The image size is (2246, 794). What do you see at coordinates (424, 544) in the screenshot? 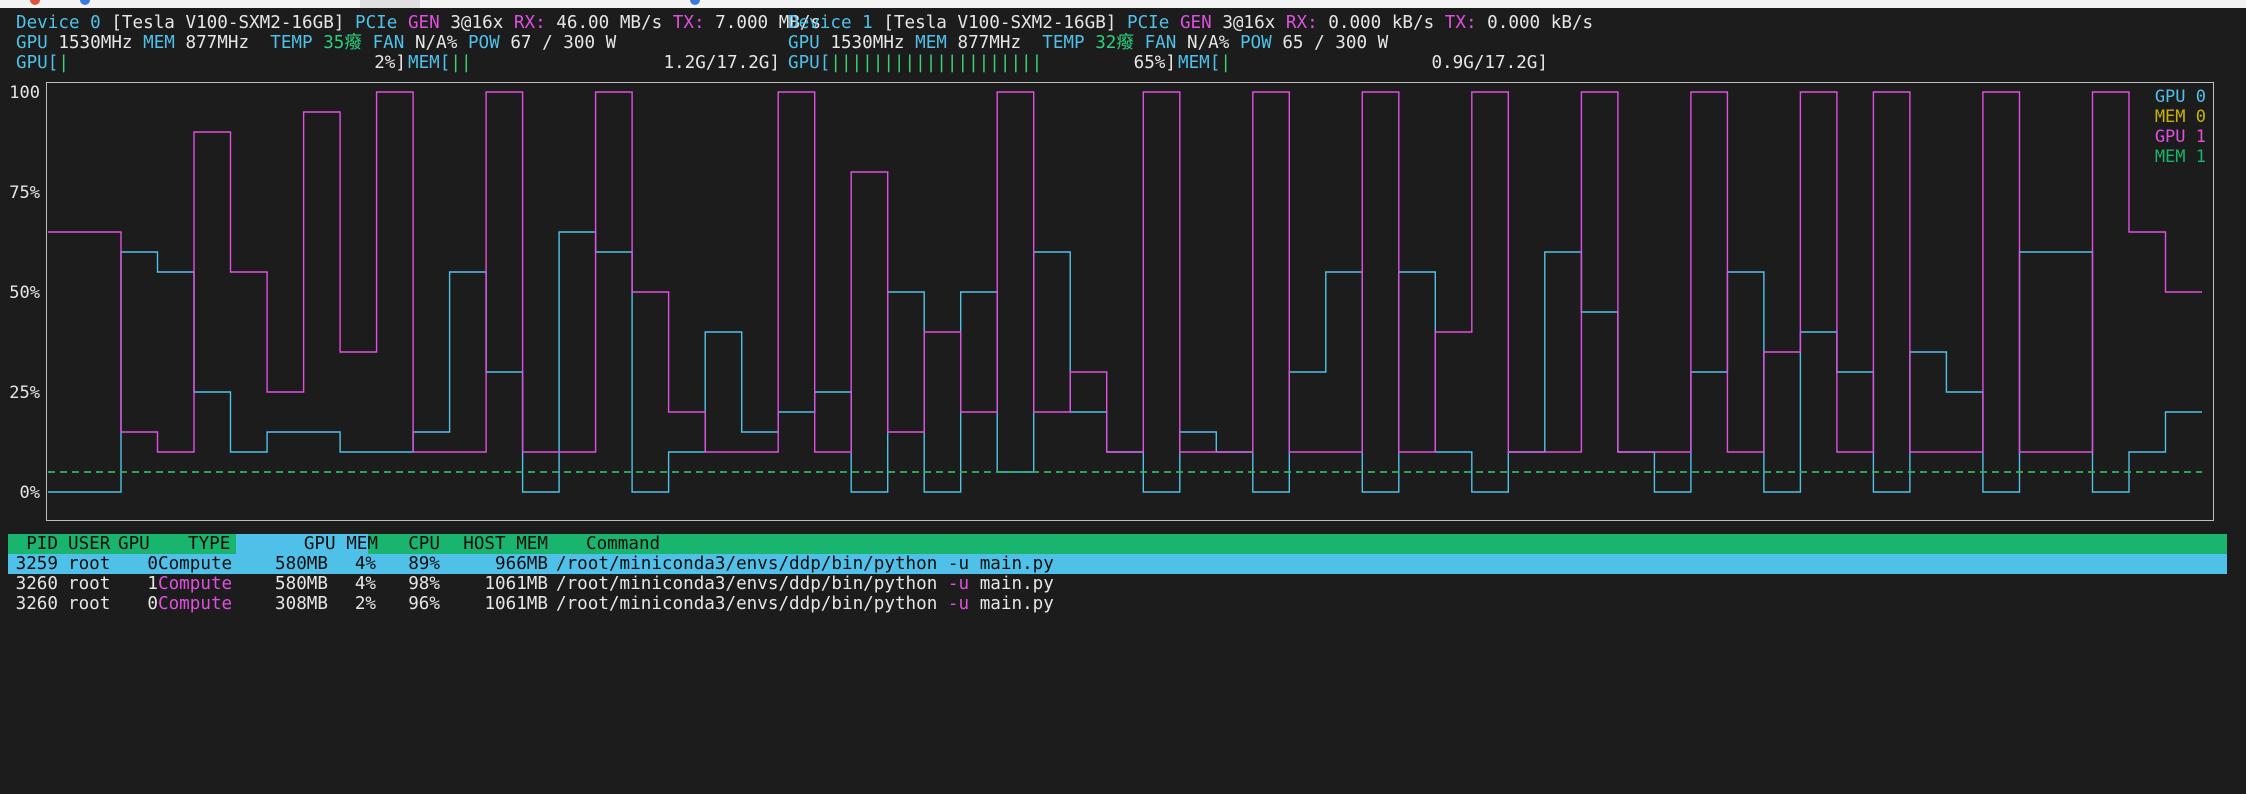
I see `col-cpu: CPU` at bounding box center [424, 544].